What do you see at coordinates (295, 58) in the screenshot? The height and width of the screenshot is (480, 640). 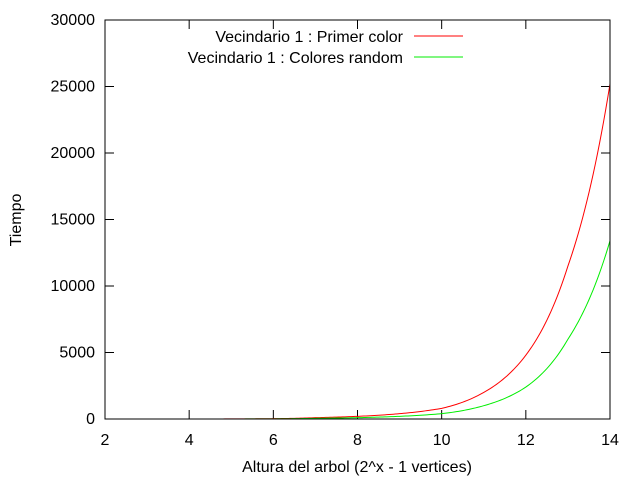 I see `legend-label: Vecindario 1 : Colores random` at bounding box center [295, 58].